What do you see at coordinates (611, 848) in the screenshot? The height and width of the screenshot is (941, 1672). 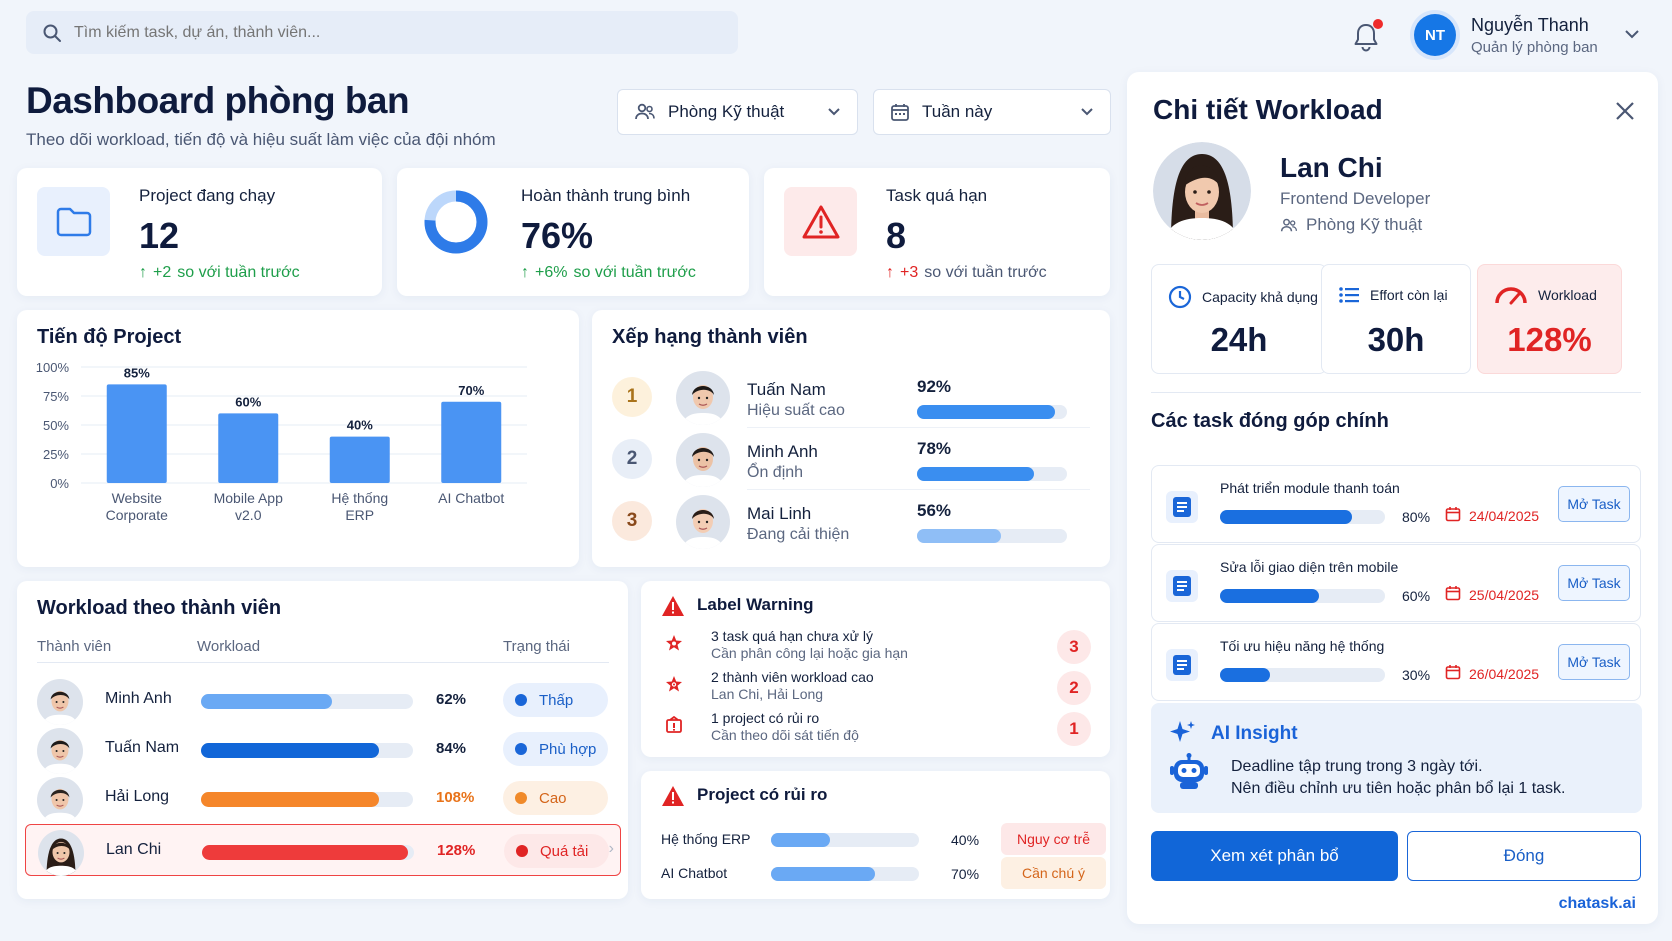 I see `chevron-right-icon: ›` at bounding box center [611, 848].